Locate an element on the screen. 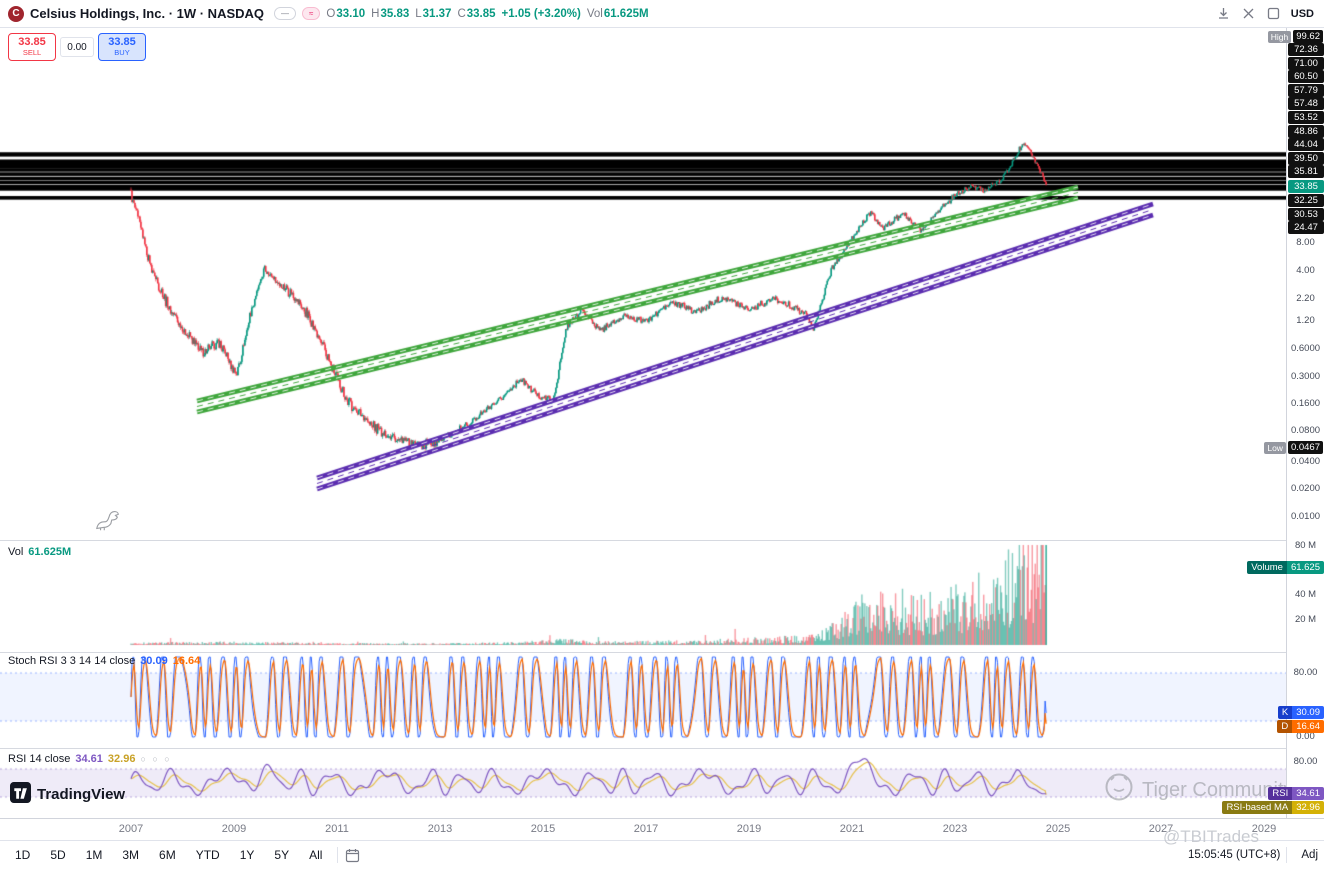  legend-low: L 31.37 is located at coordinates (433, 13).